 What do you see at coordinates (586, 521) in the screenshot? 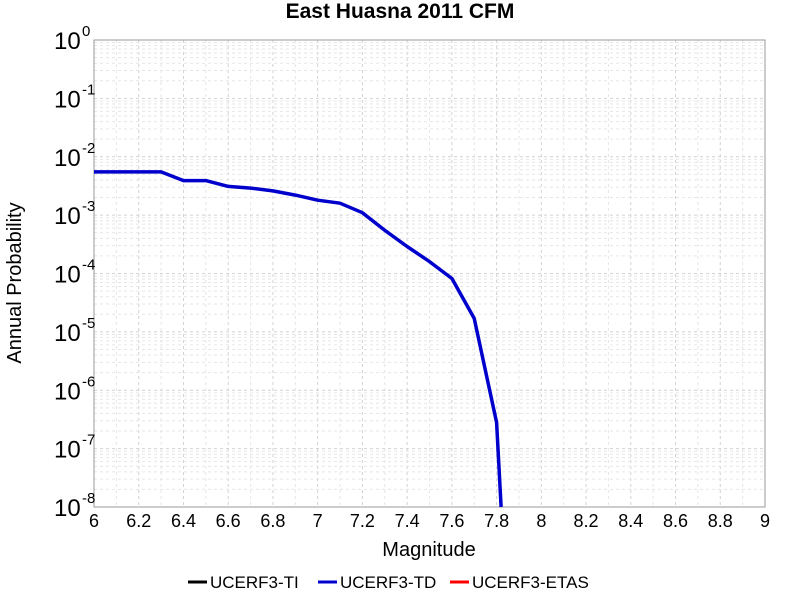
I see `x-tick-label: 8.2` at bounding box center [586, 521].